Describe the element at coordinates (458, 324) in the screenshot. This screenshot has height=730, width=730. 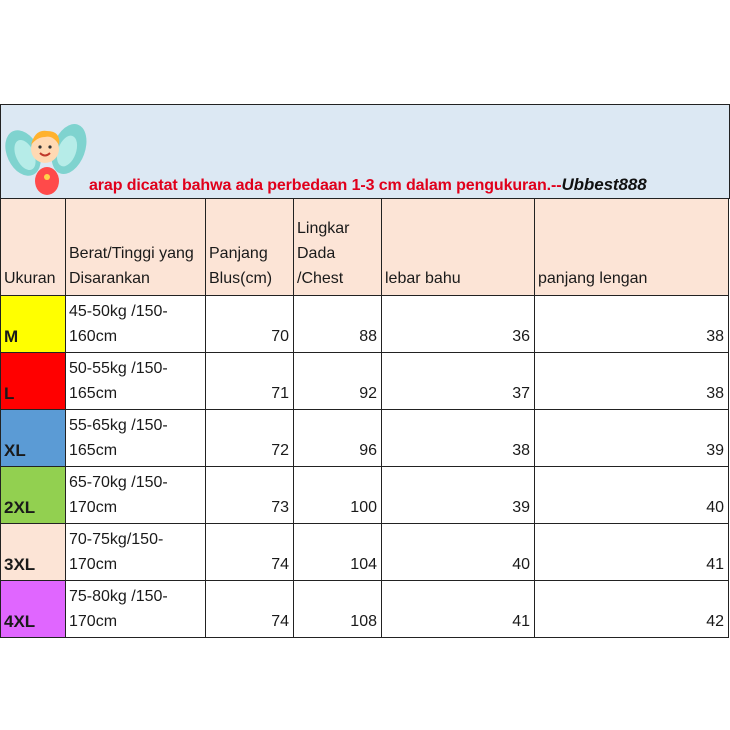
I see `shoulder-cell: 36` at that location.